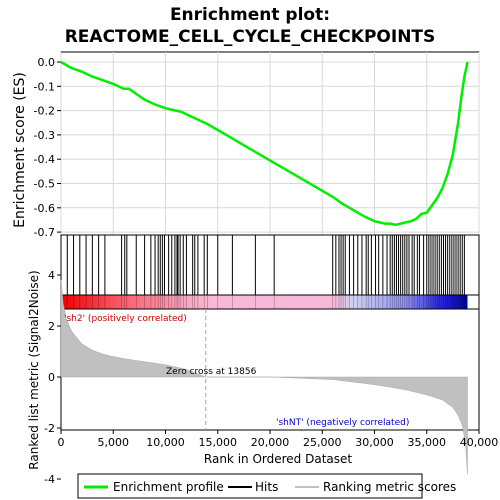 The image size is (500, 500). What do you see at coordinates (114, 442) in the screenshot?
I see `x-tick-label: 5,000` at bounding box center [114, 442].